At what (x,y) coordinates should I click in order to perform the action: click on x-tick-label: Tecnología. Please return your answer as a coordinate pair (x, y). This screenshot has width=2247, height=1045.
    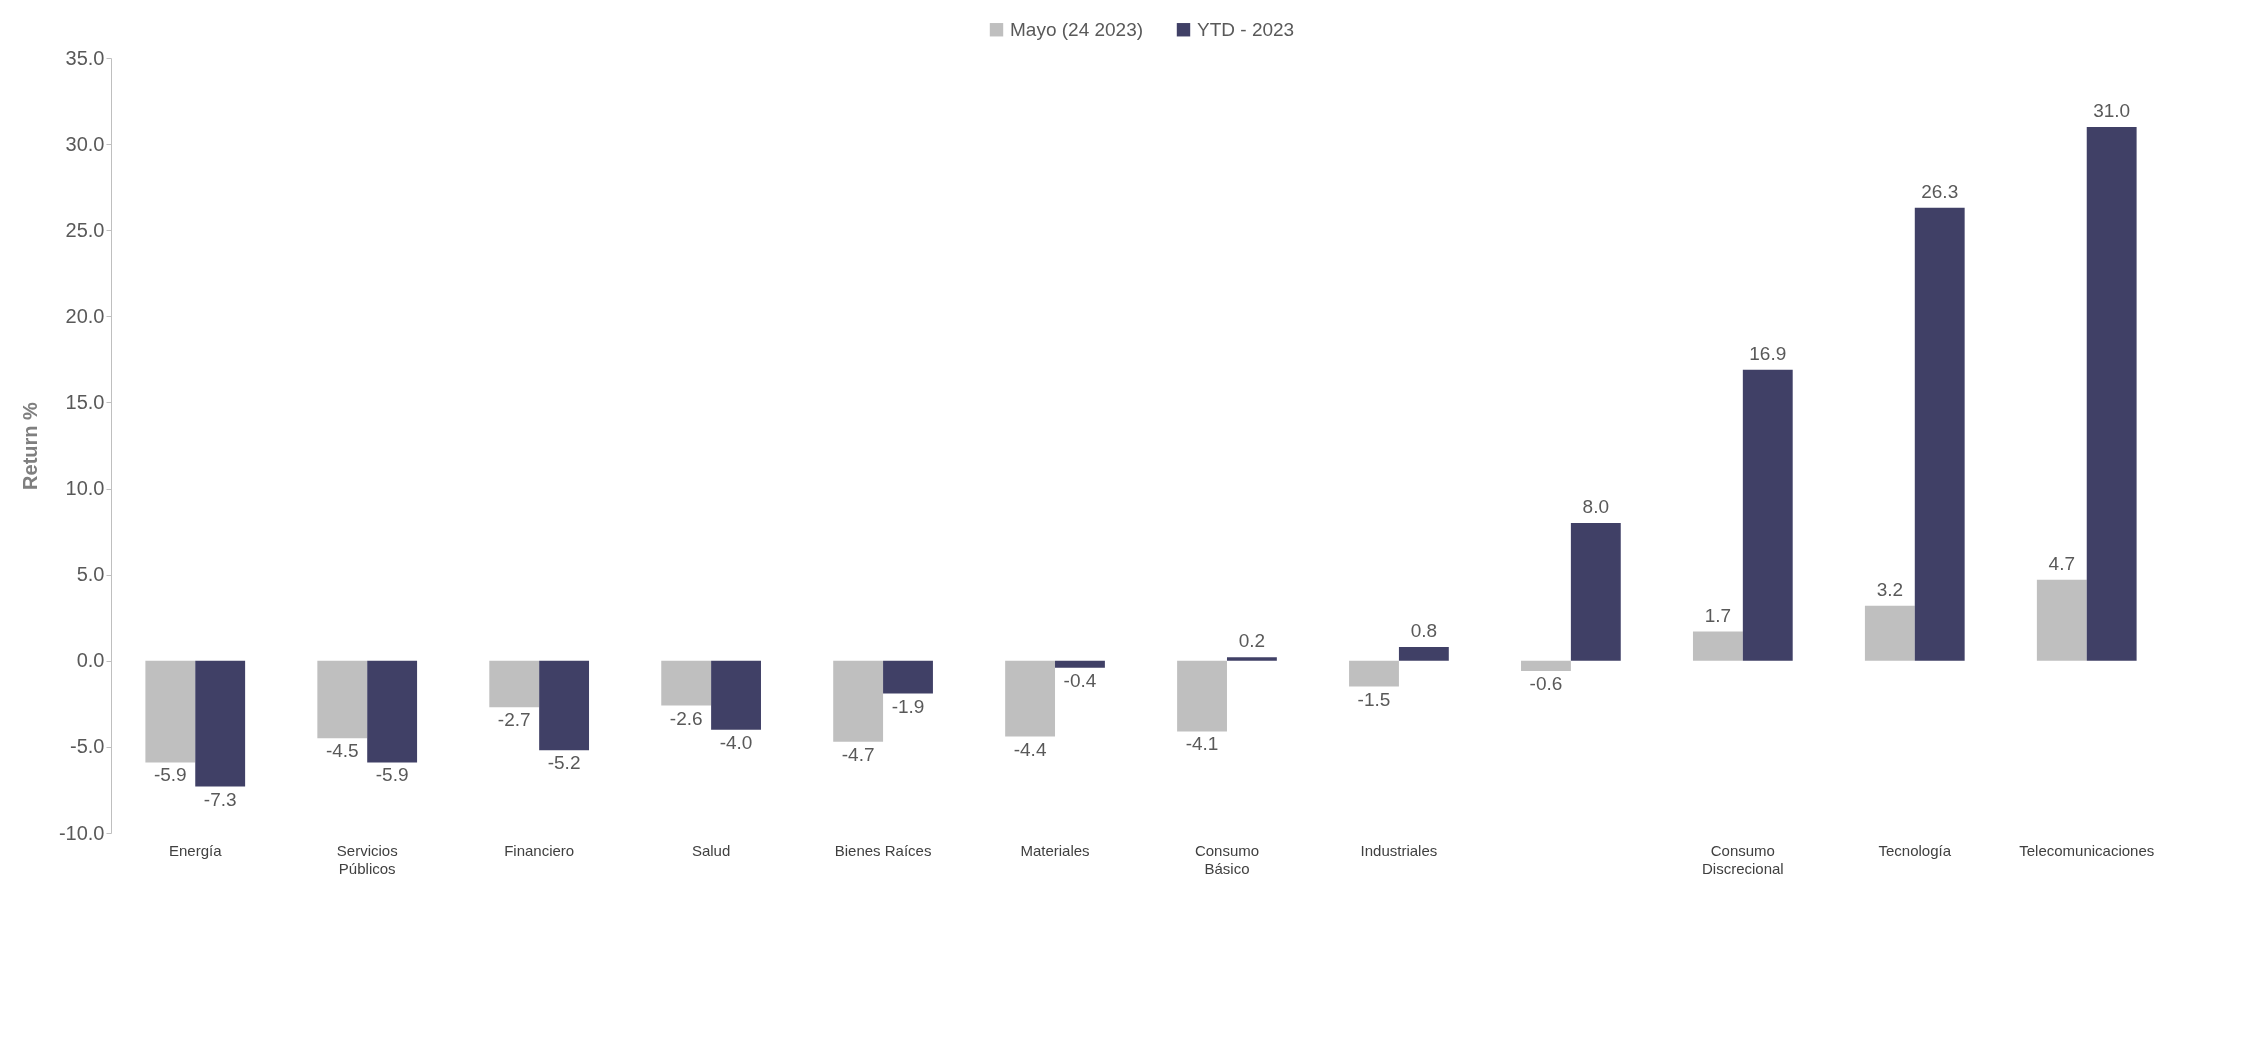
    Looking at the image, I should click on (1915, 850).